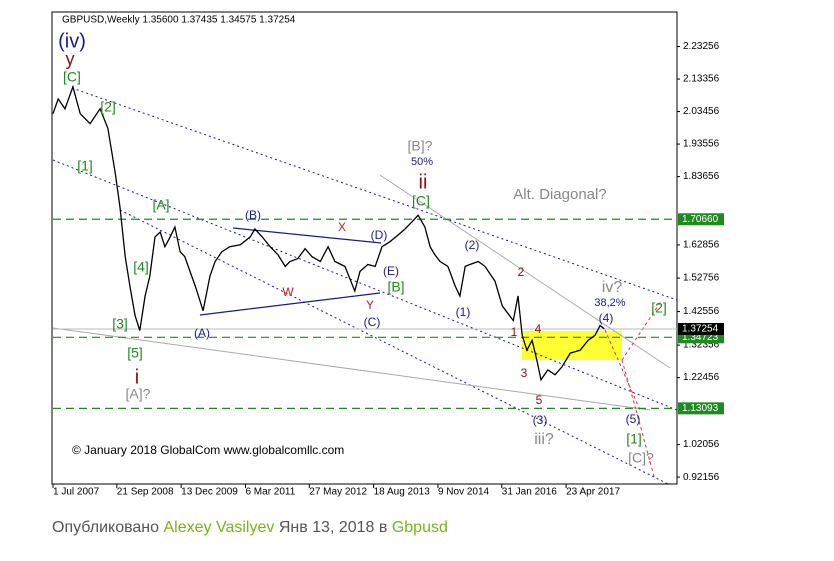  What do you see at coordinates (606, 318) in the screenshot?
I see `wave-label: (4)` at bounding box center [606, 318].